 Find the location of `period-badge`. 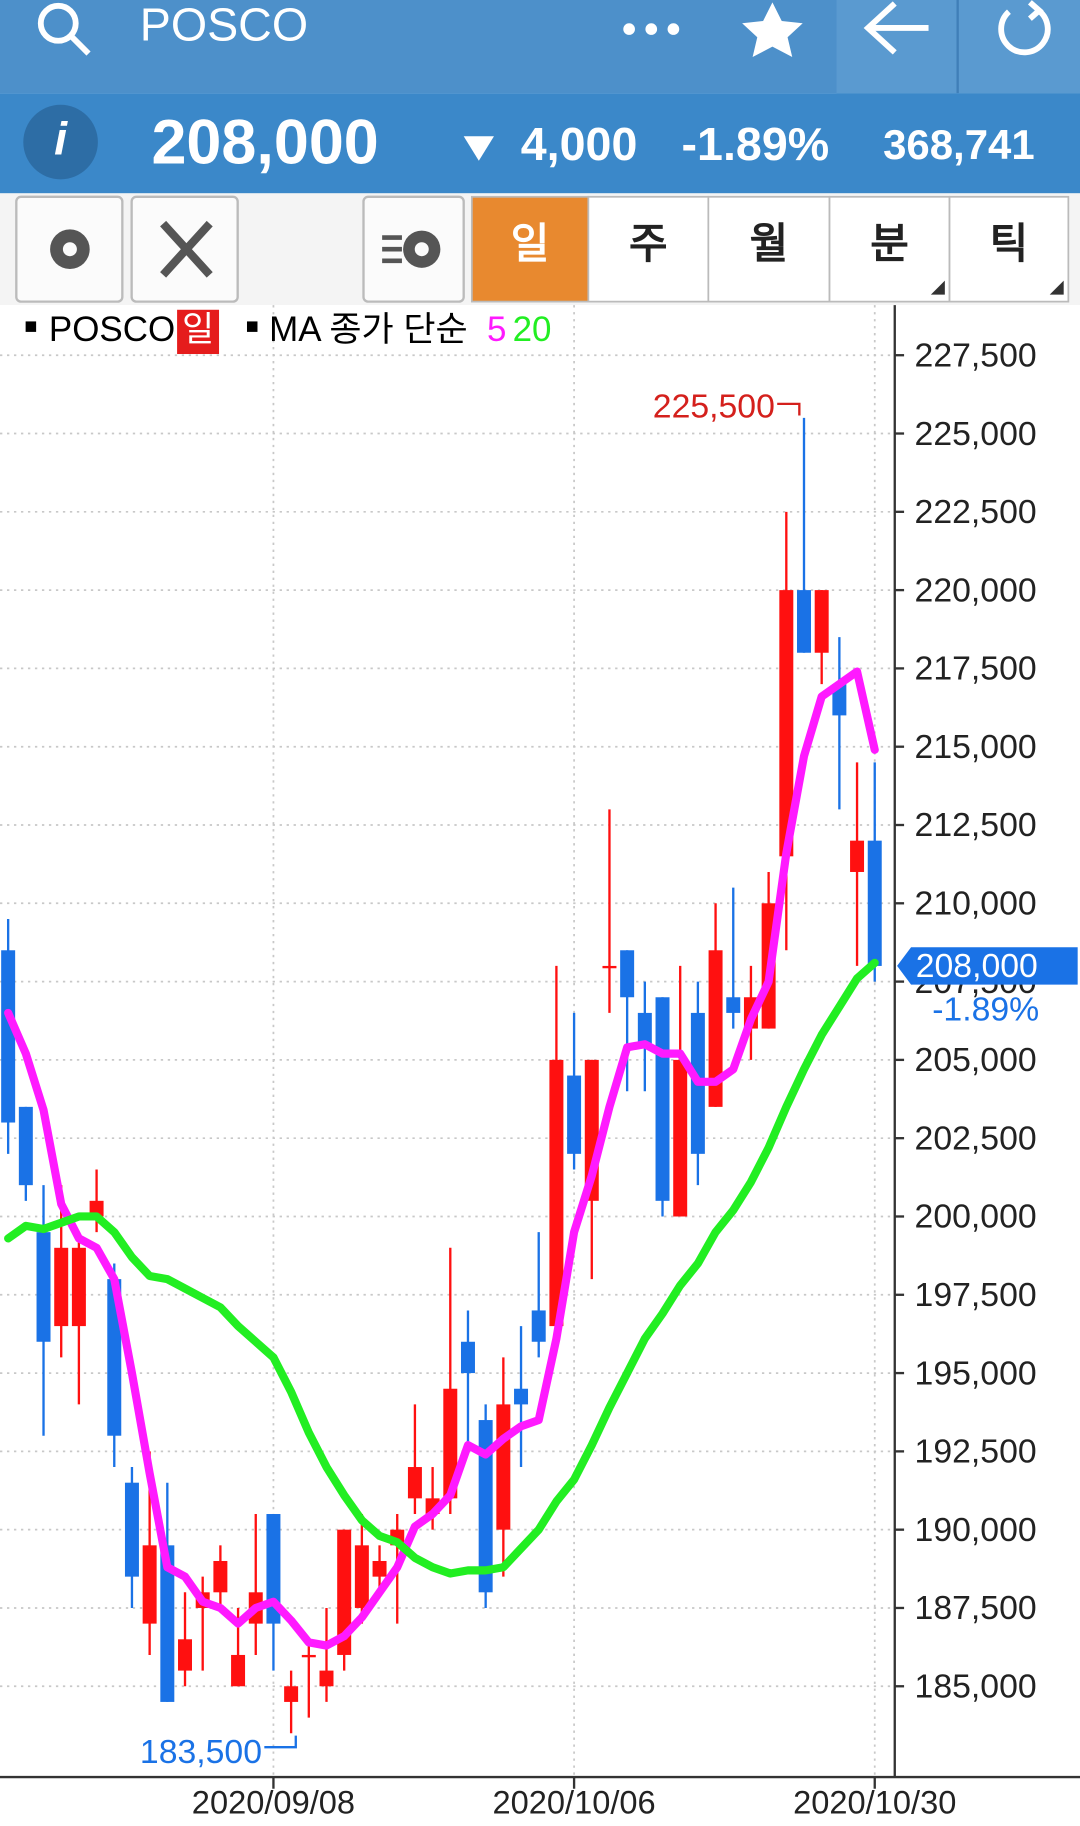

period-badge is located at coordinates (198, 332).